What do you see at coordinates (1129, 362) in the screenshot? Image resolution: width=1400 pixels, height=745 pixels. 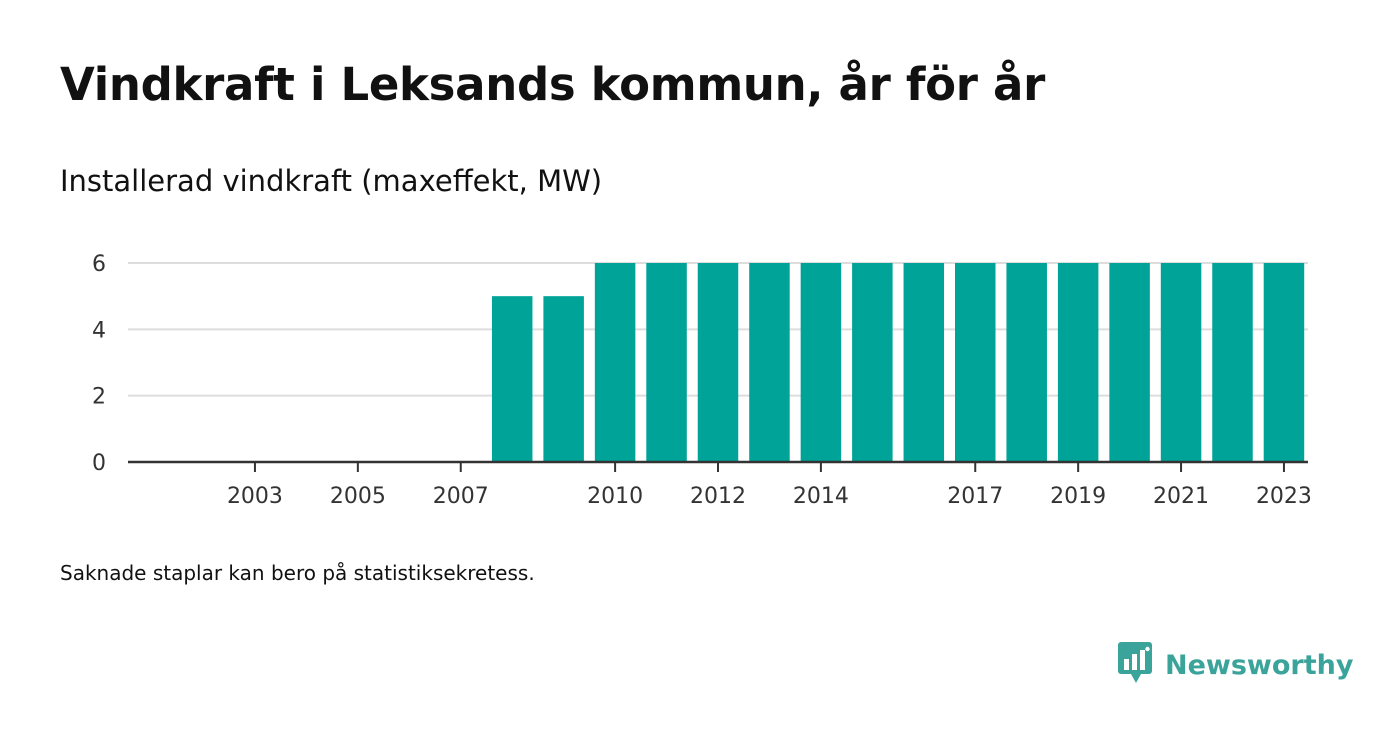 I see `bar-2020` at bounding box center [1129, 362].